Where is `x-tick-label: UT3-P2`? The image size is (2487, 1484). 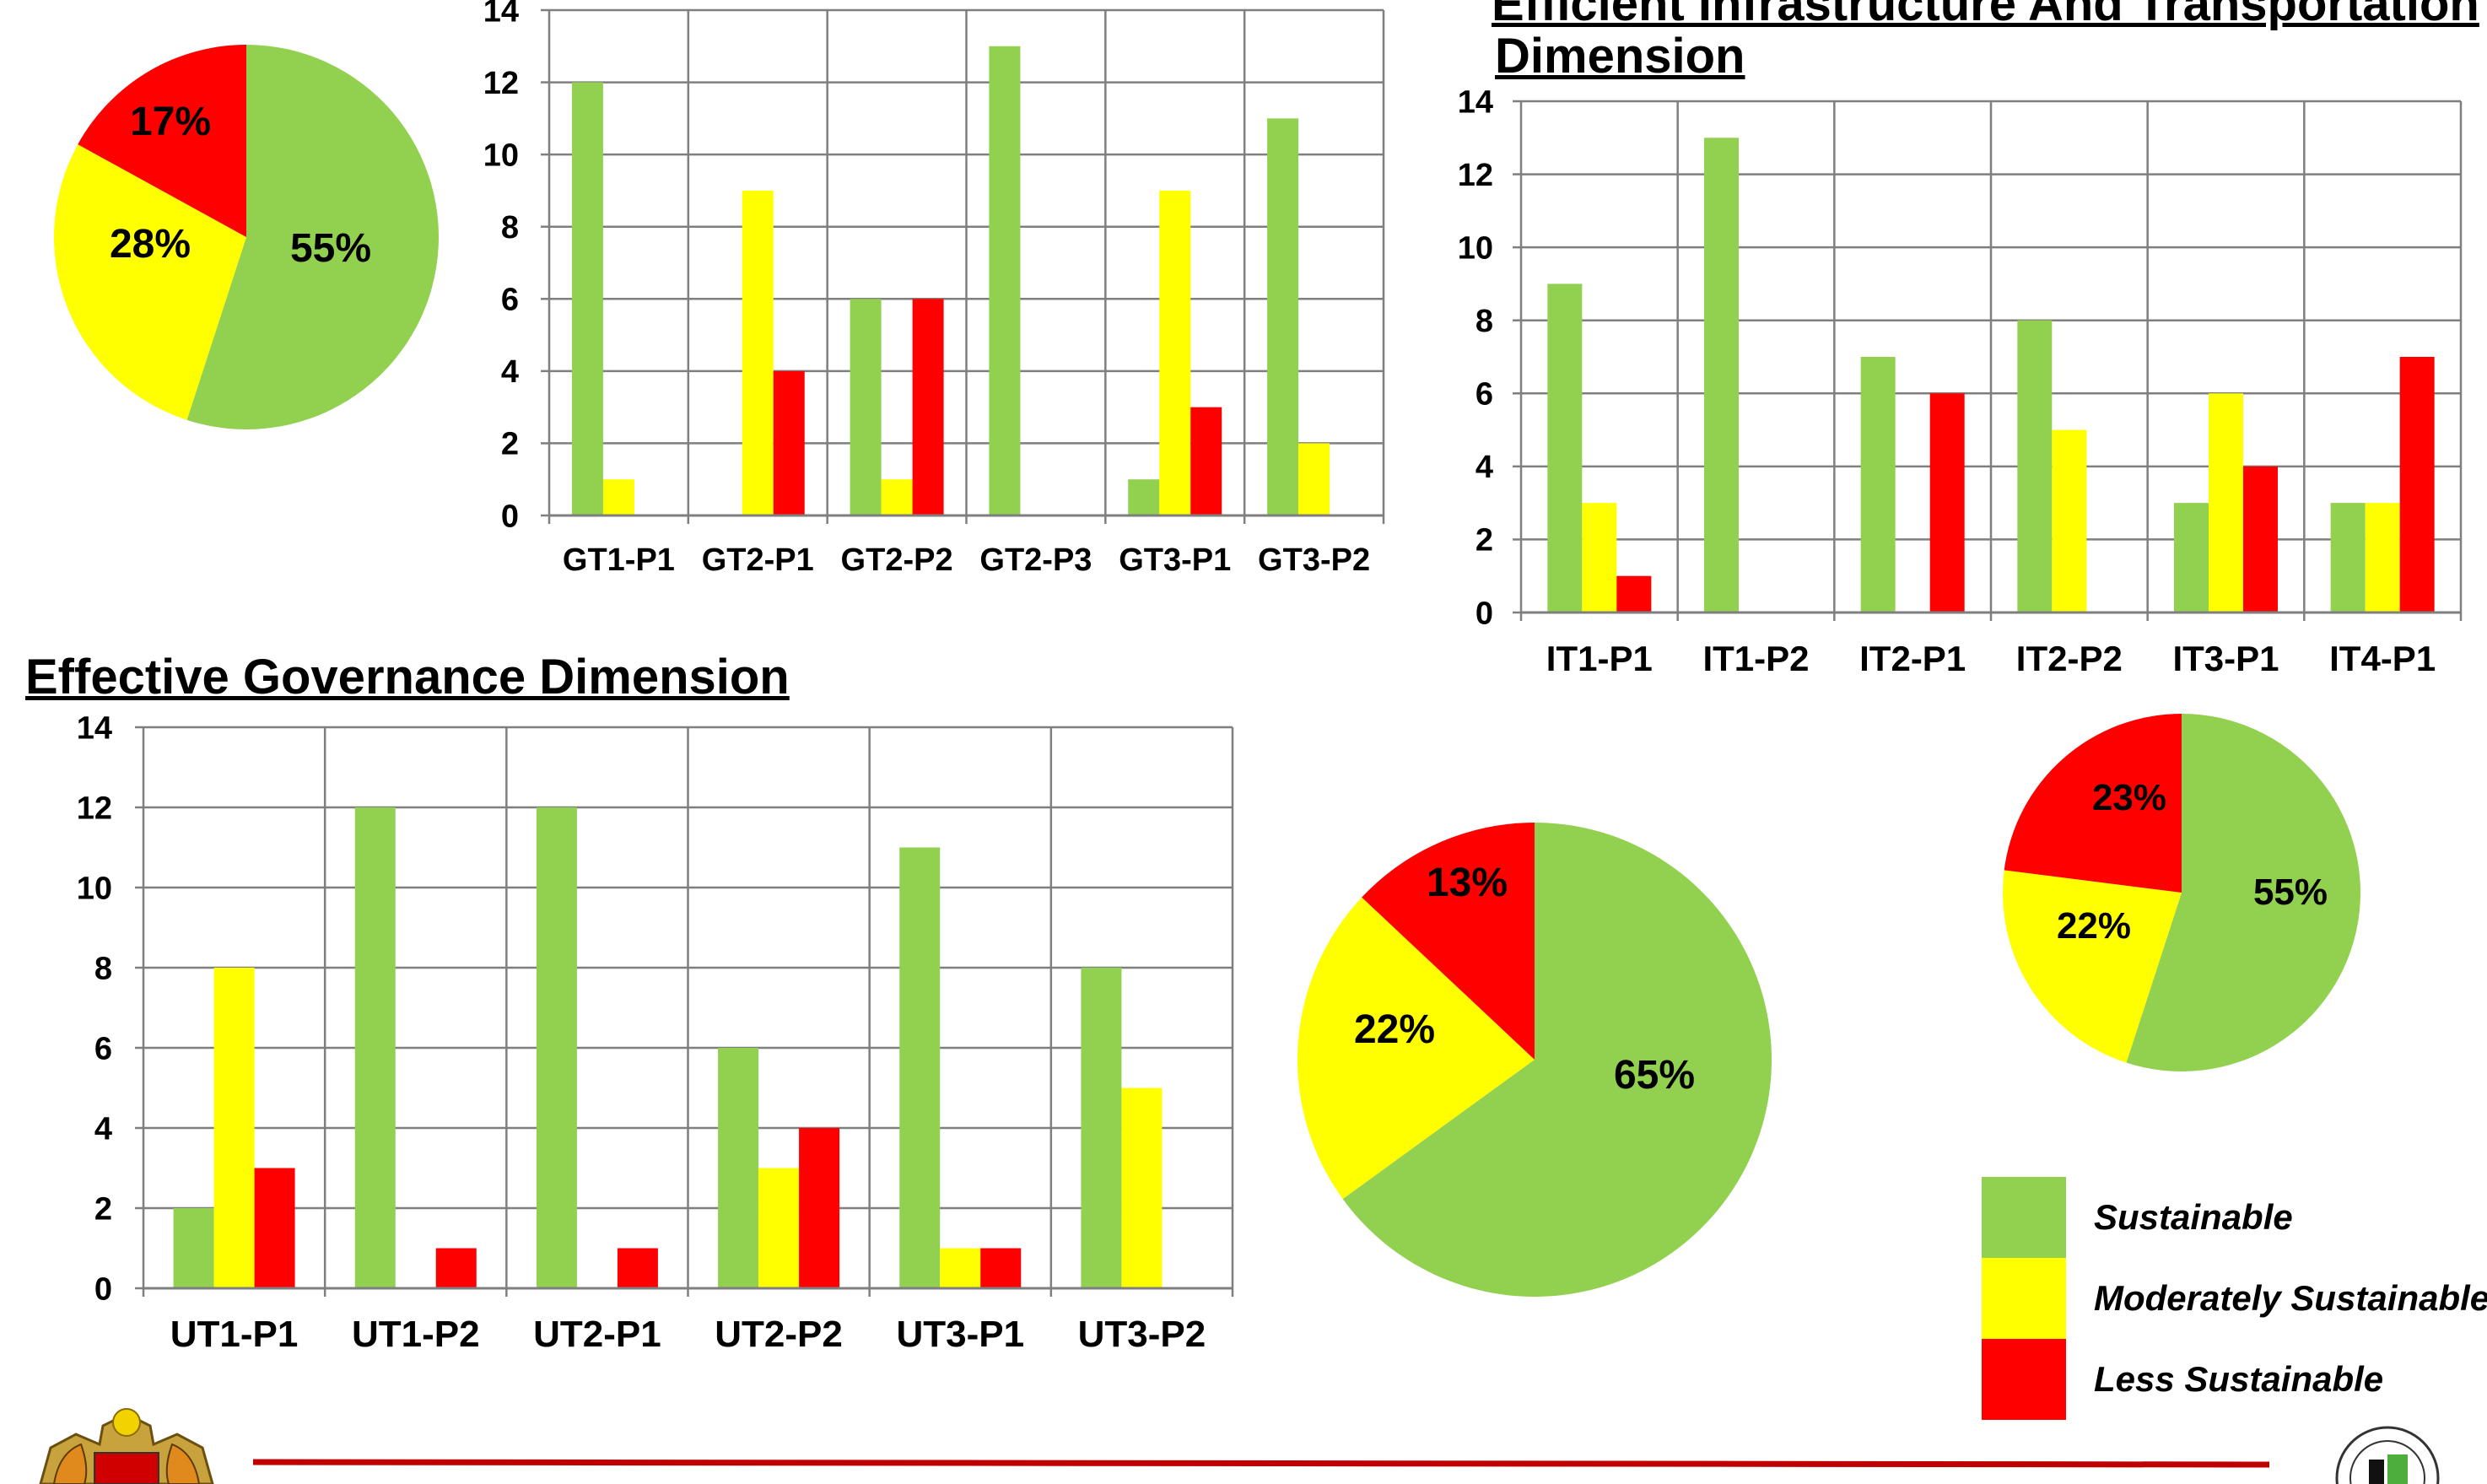 x-tick-label: UT3-P2 is located at coordinates (1142, 1334).